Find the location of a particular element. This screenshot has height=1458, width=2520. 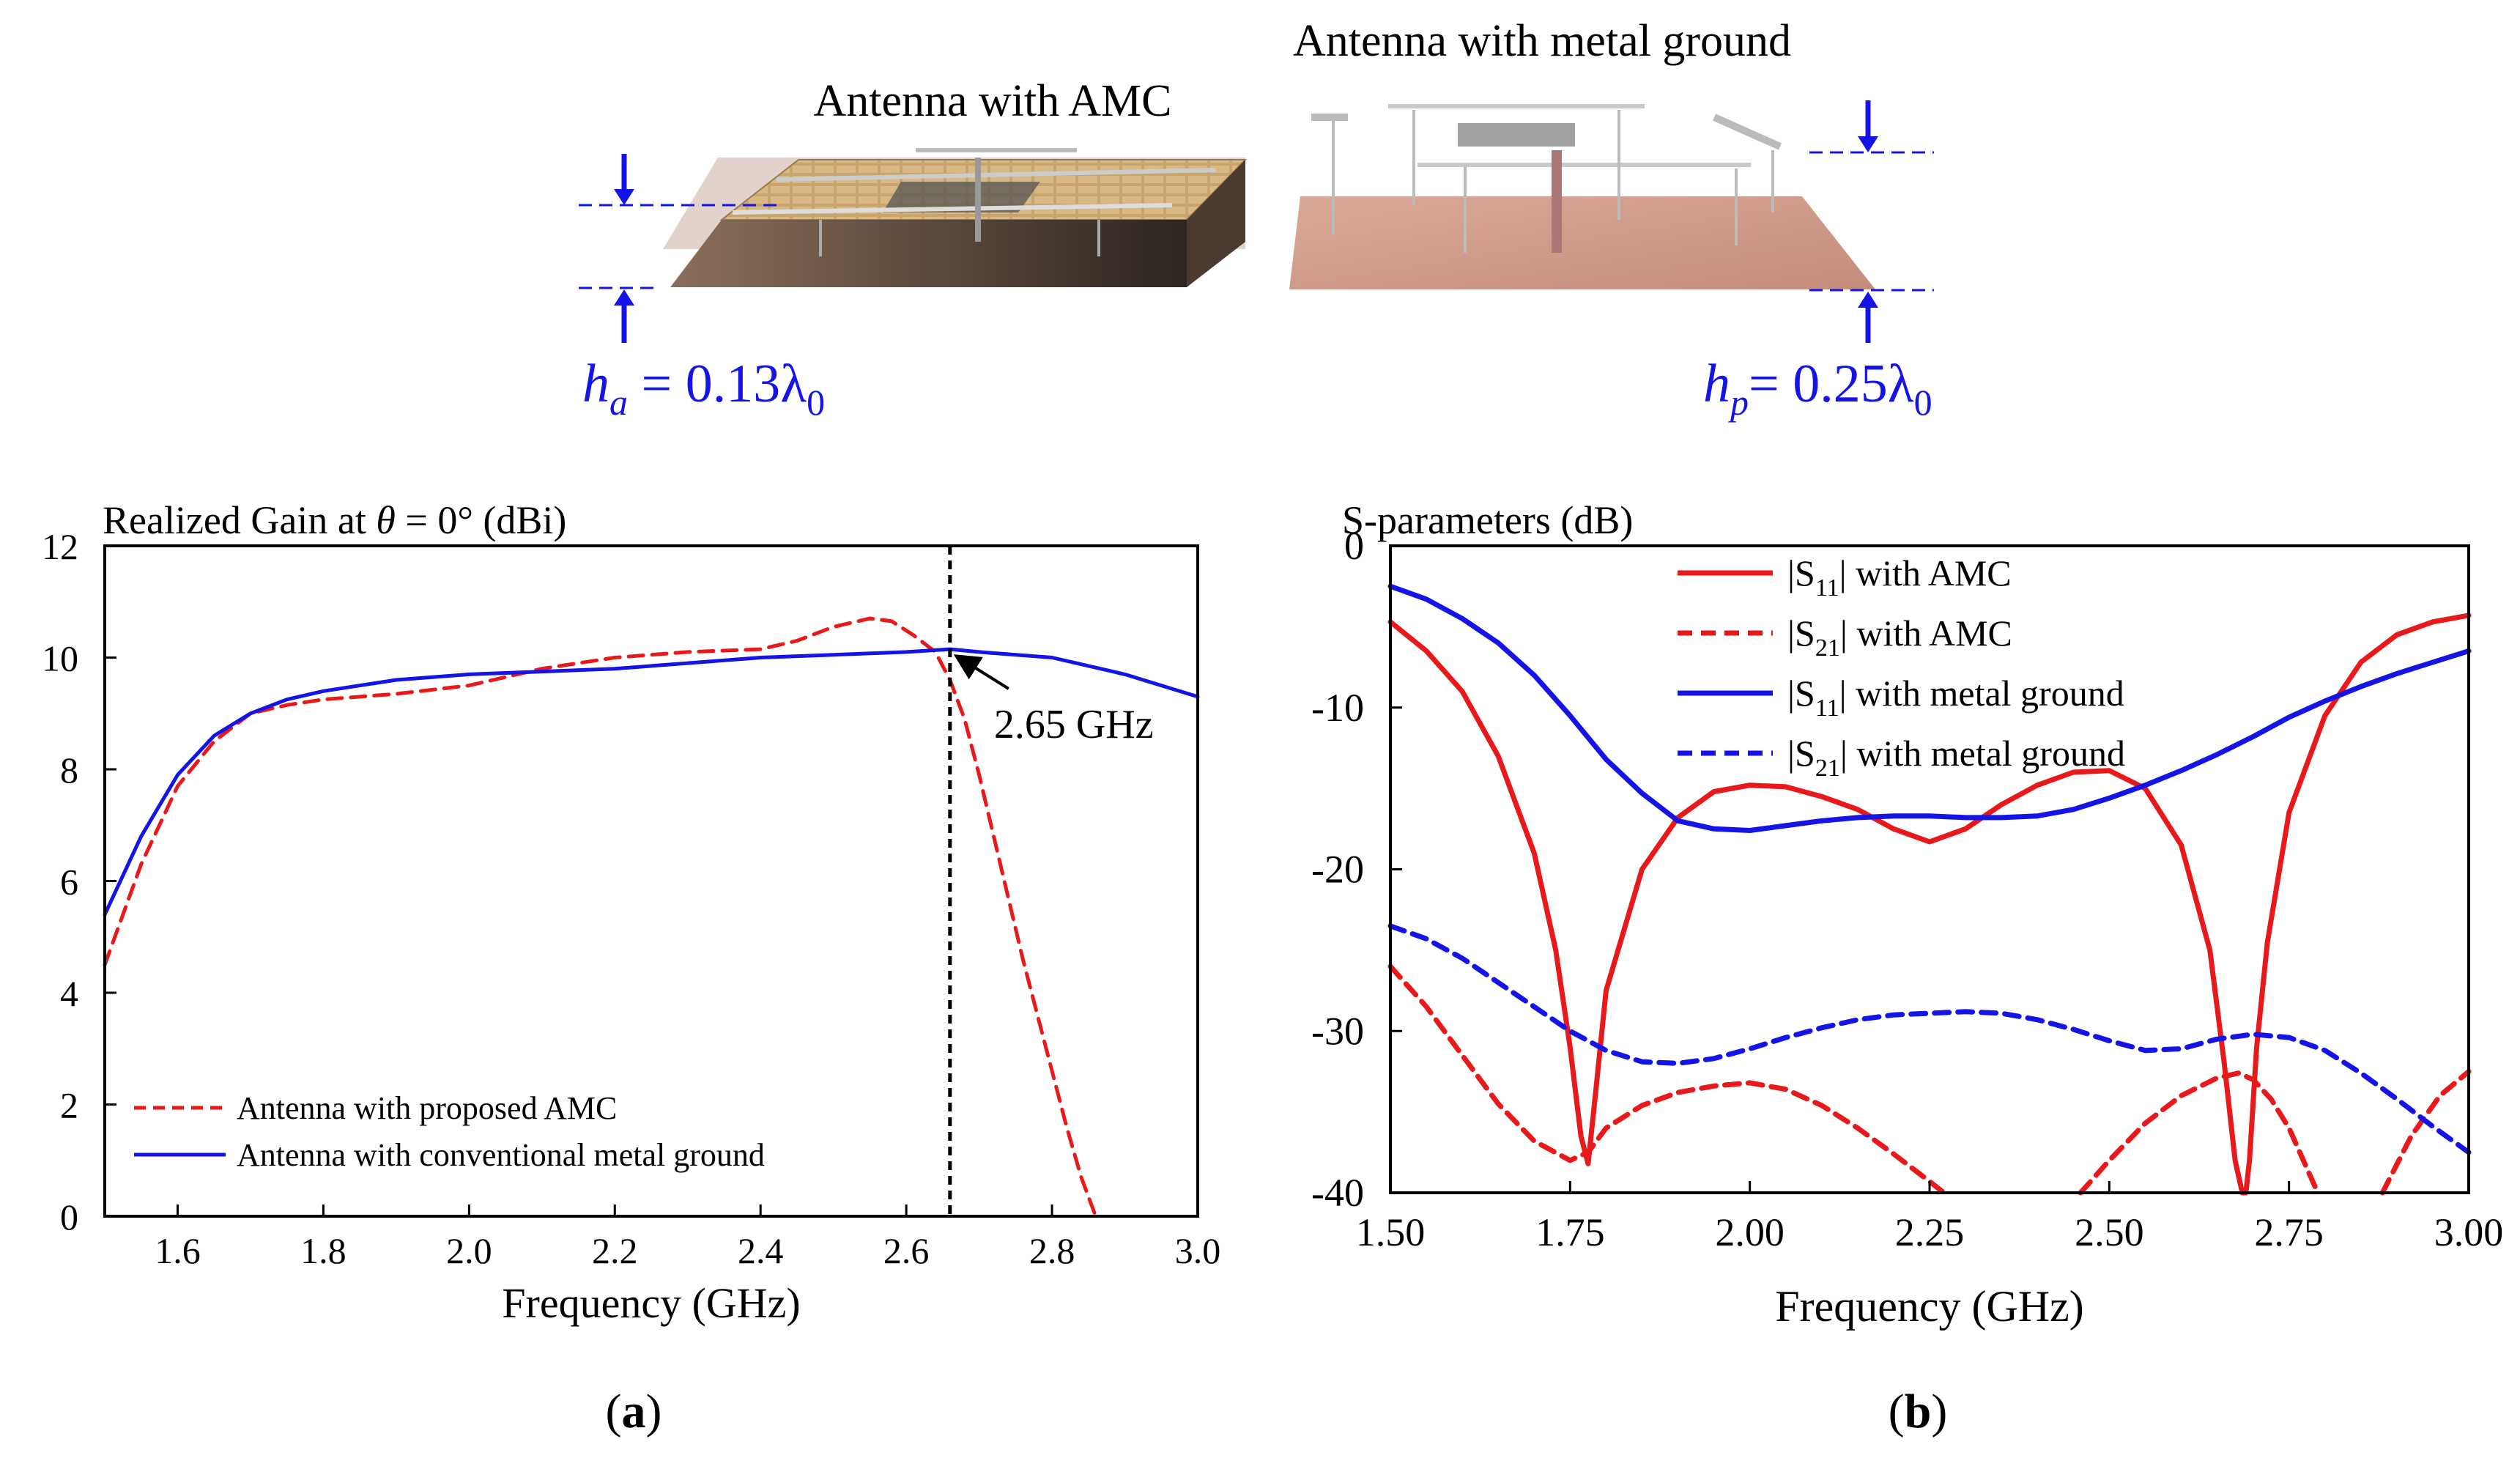

series-line-s11-with-metal-ground is located at coordinates (1929, 708).